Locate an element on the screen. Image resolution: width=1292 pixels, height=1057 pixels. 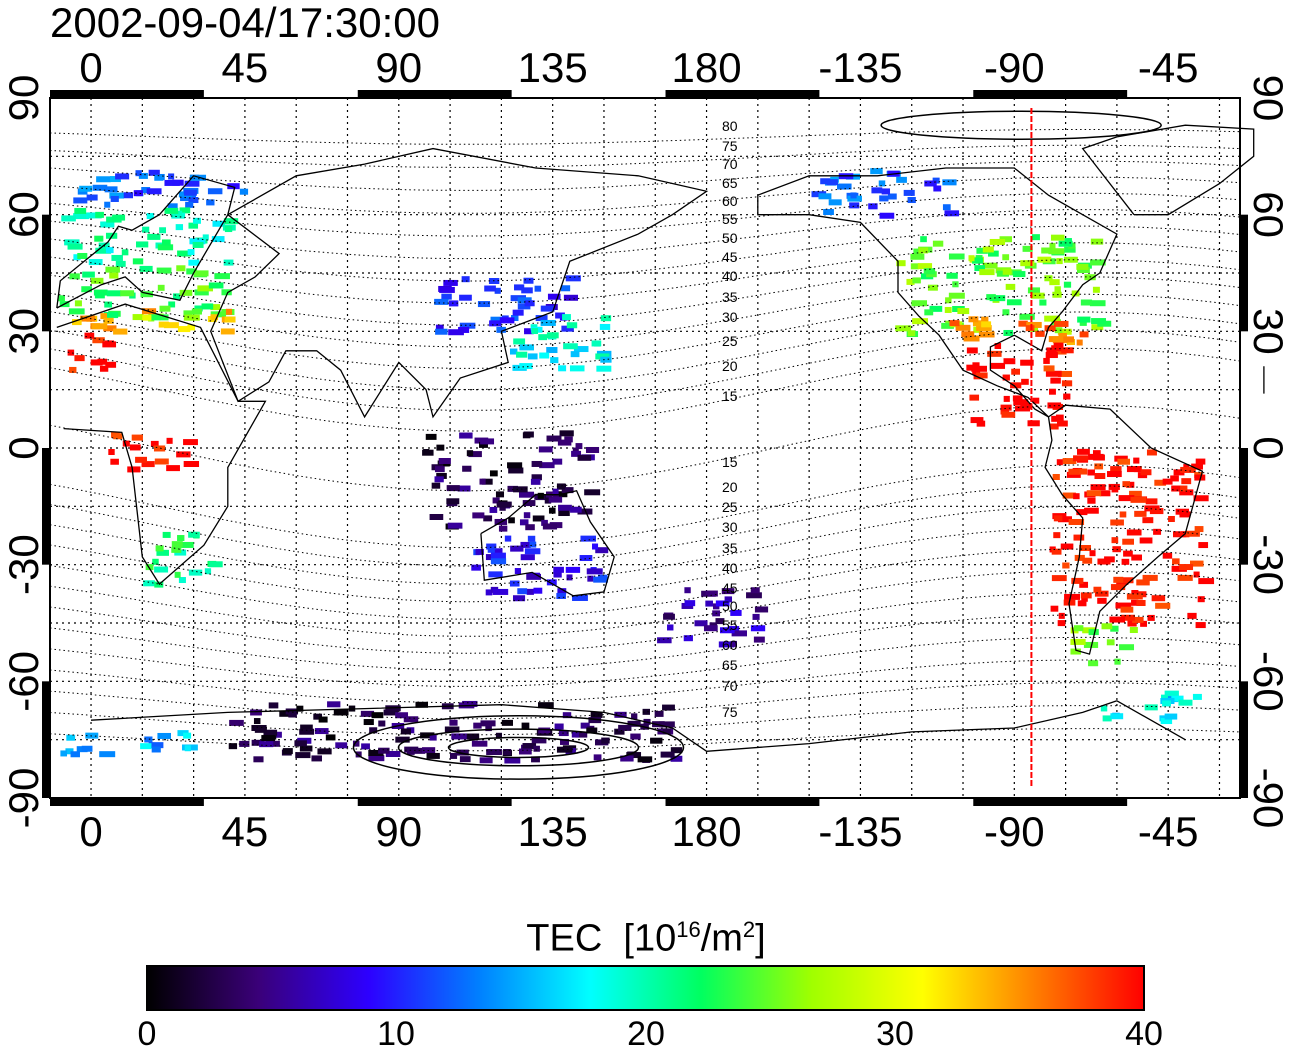
contour-line is located at coordinates (645, 681).